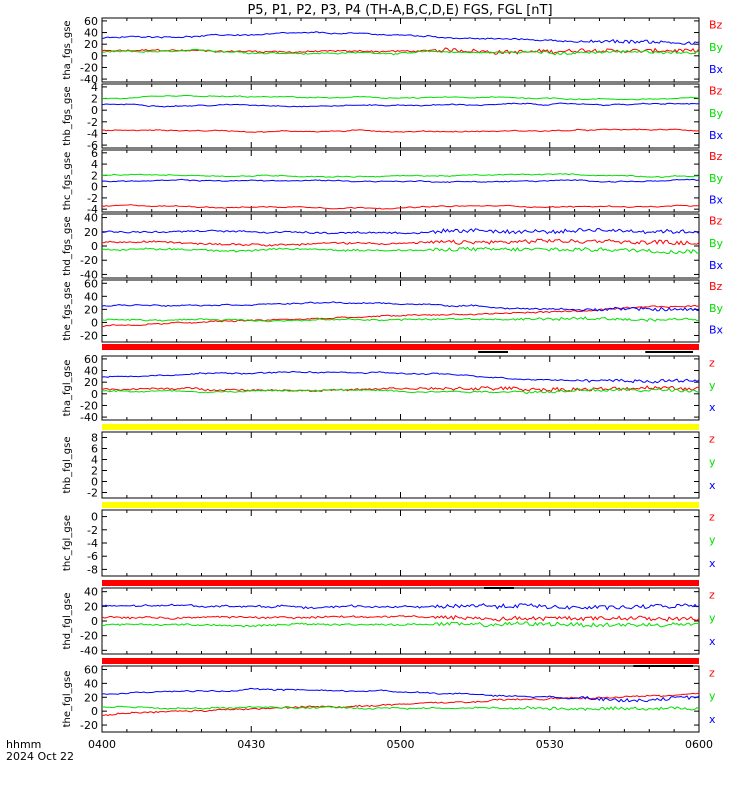  Describe the element at coordinates (23, 744) in the screenshot. I see `x-axis-corner-label-1: hhmm` at that location.